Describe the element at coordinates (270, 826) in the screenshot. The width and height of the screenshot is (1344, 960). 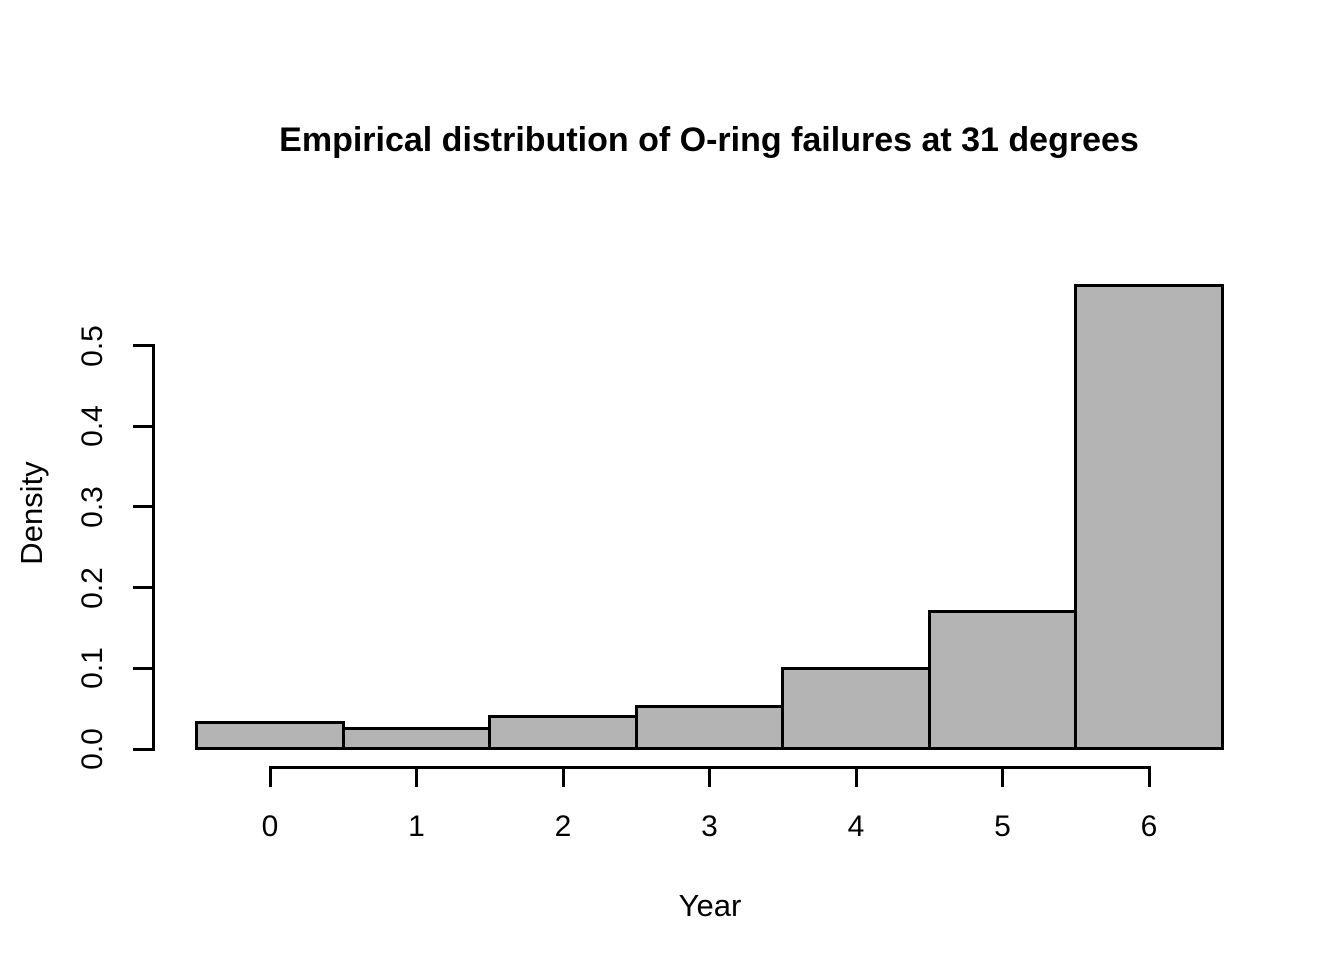
I see `x-tick-label: 0` at that location.